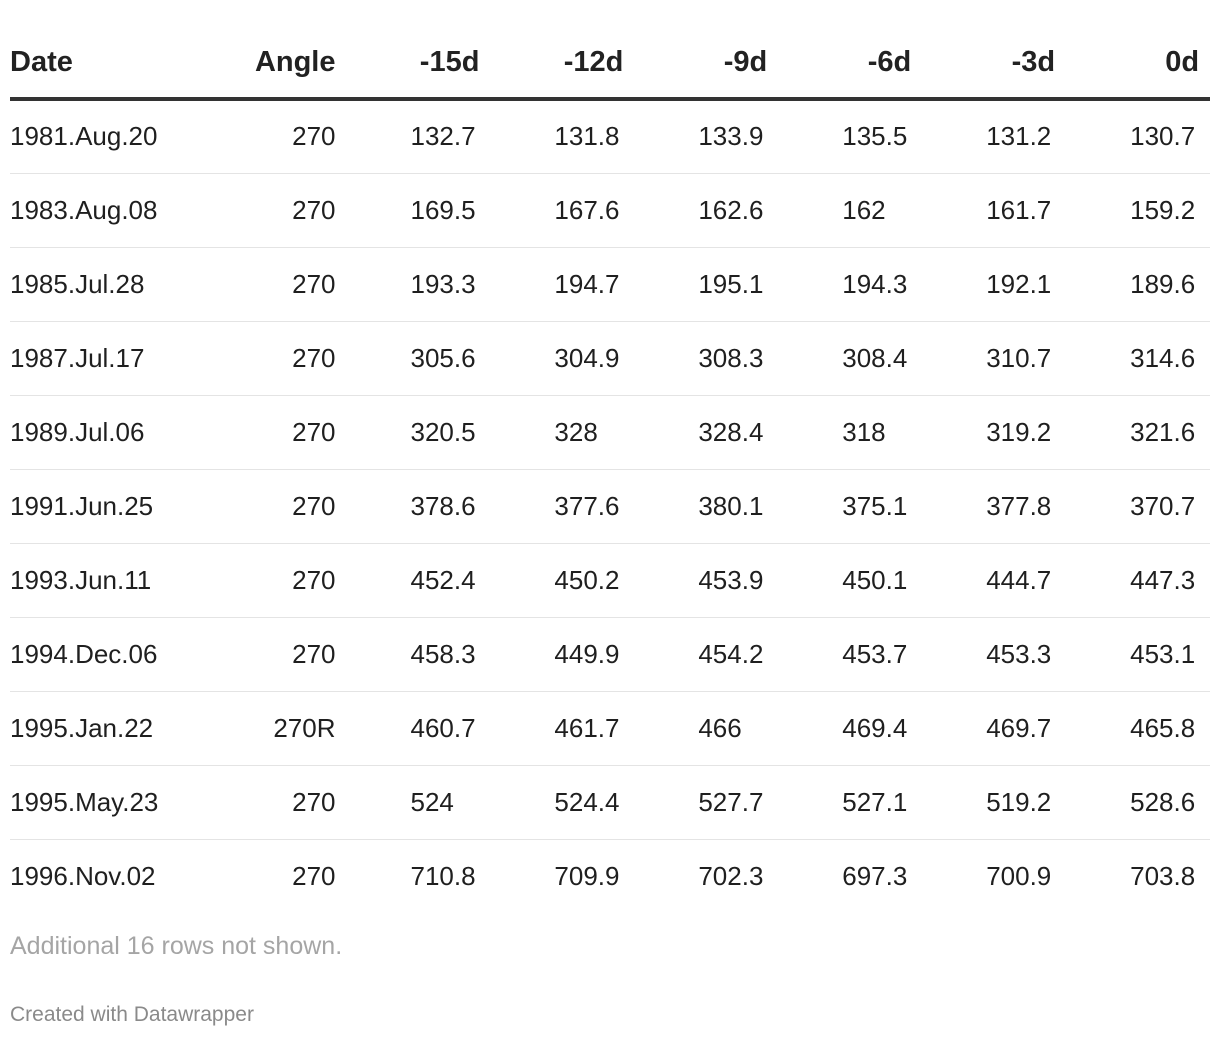 The height and width of the screenshot is (1040, 1220). Describe the element at coordinates (696, 284) in the screenshot. I see `value-cell: 195.1` at that location.